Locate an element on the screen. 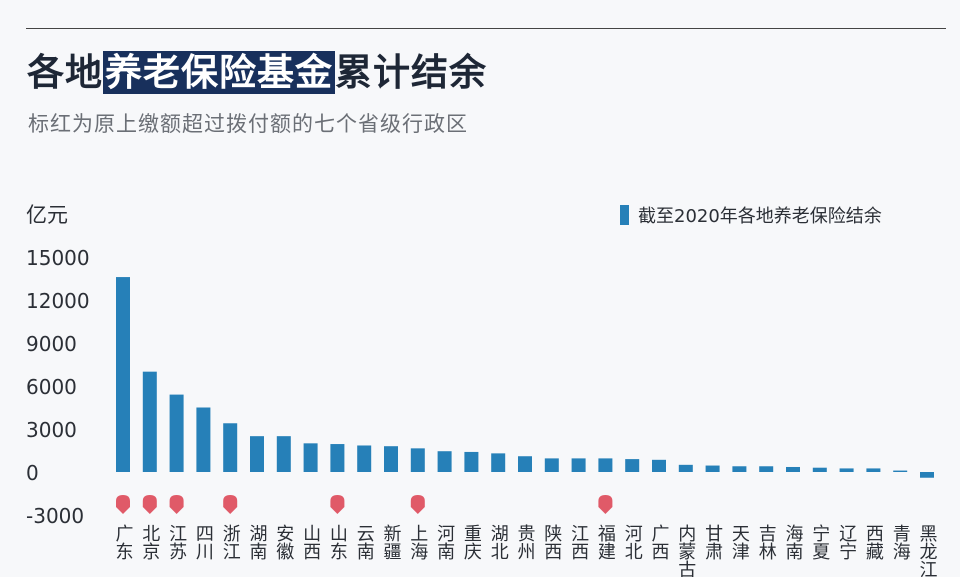  category-label: 辽宁 is located at coordinates (846, 542).